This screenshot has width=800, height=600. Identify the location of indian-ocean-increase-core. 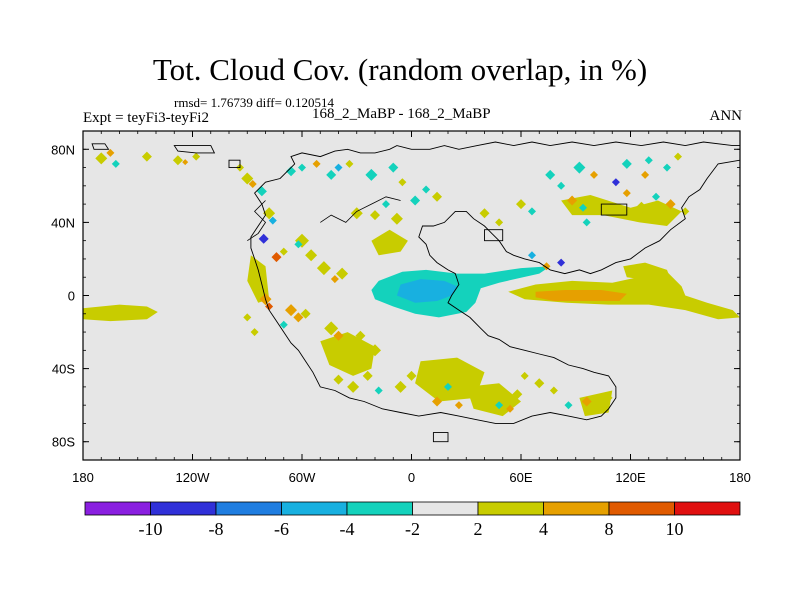
(581, 295).